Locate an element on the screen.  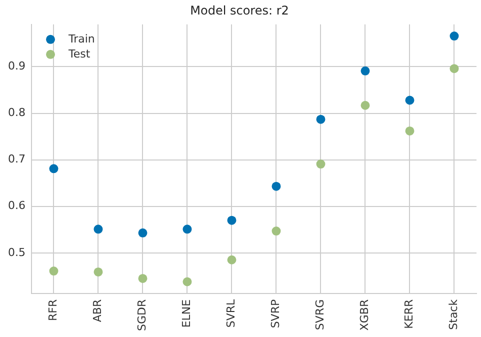
x-tick-label: SVRL is located at coordinates (231, 313).